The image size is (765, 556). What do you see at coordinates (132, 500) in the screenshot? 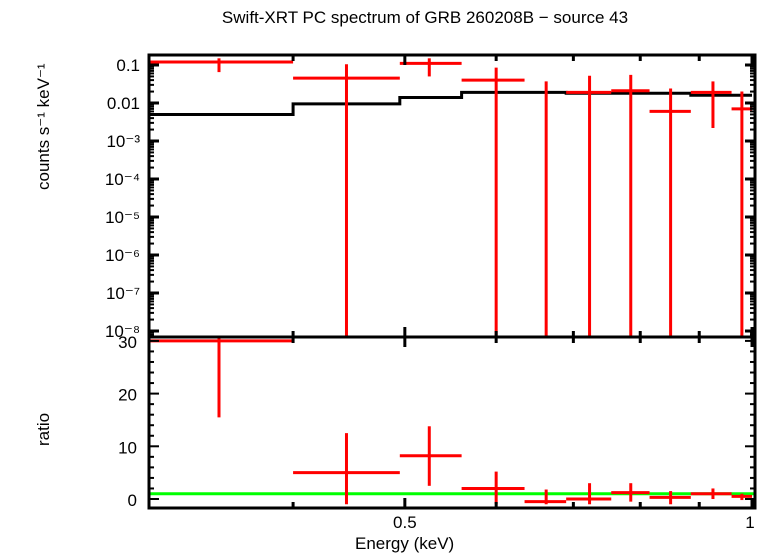
I see `y-tick-label-ratio: 0` at bounding box center [132, 500].